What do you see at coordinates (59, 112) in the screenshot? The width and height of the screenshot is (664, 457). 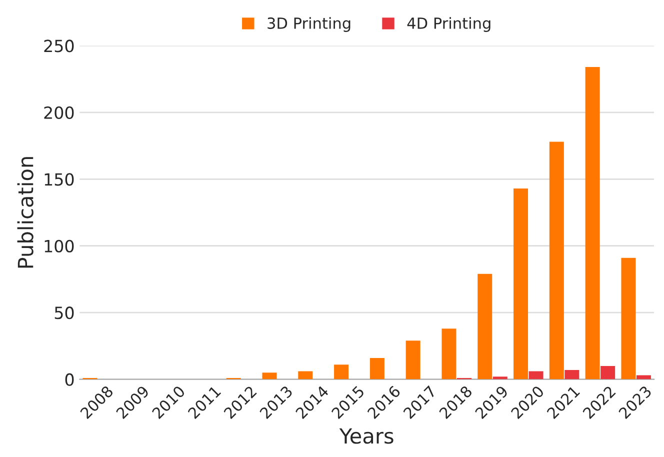 I see `y-tick-label: 200` at bounding box center [59, 112].